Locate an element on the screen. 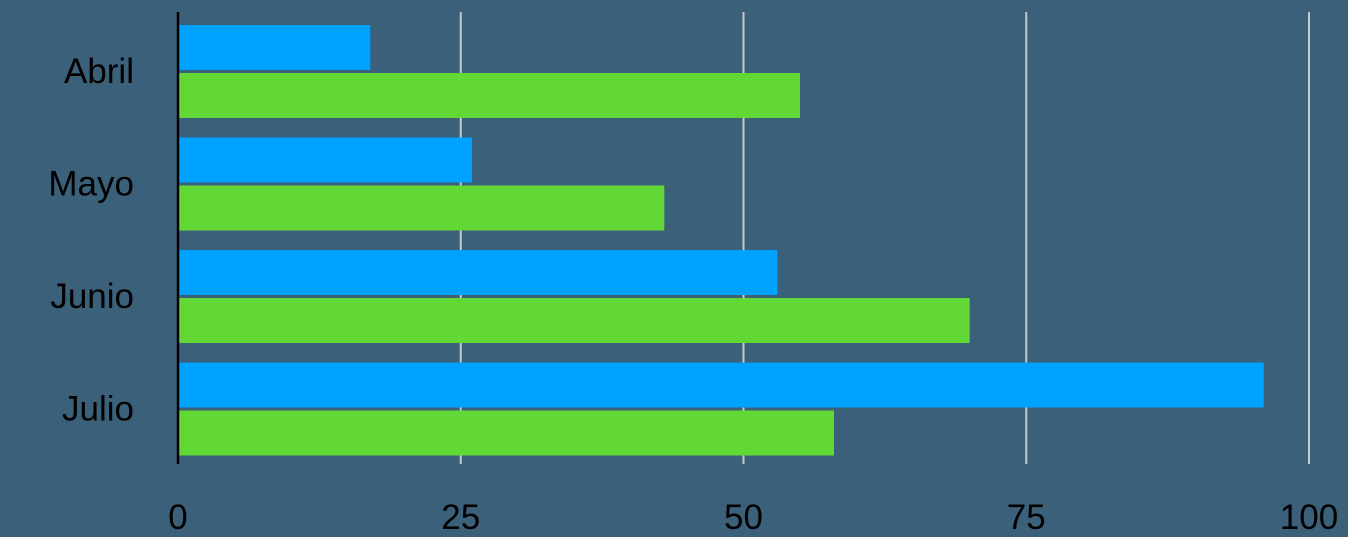 The height and width of the screenshot is (537, 1348). category-label: Junio is located at coordinates (92, 296).